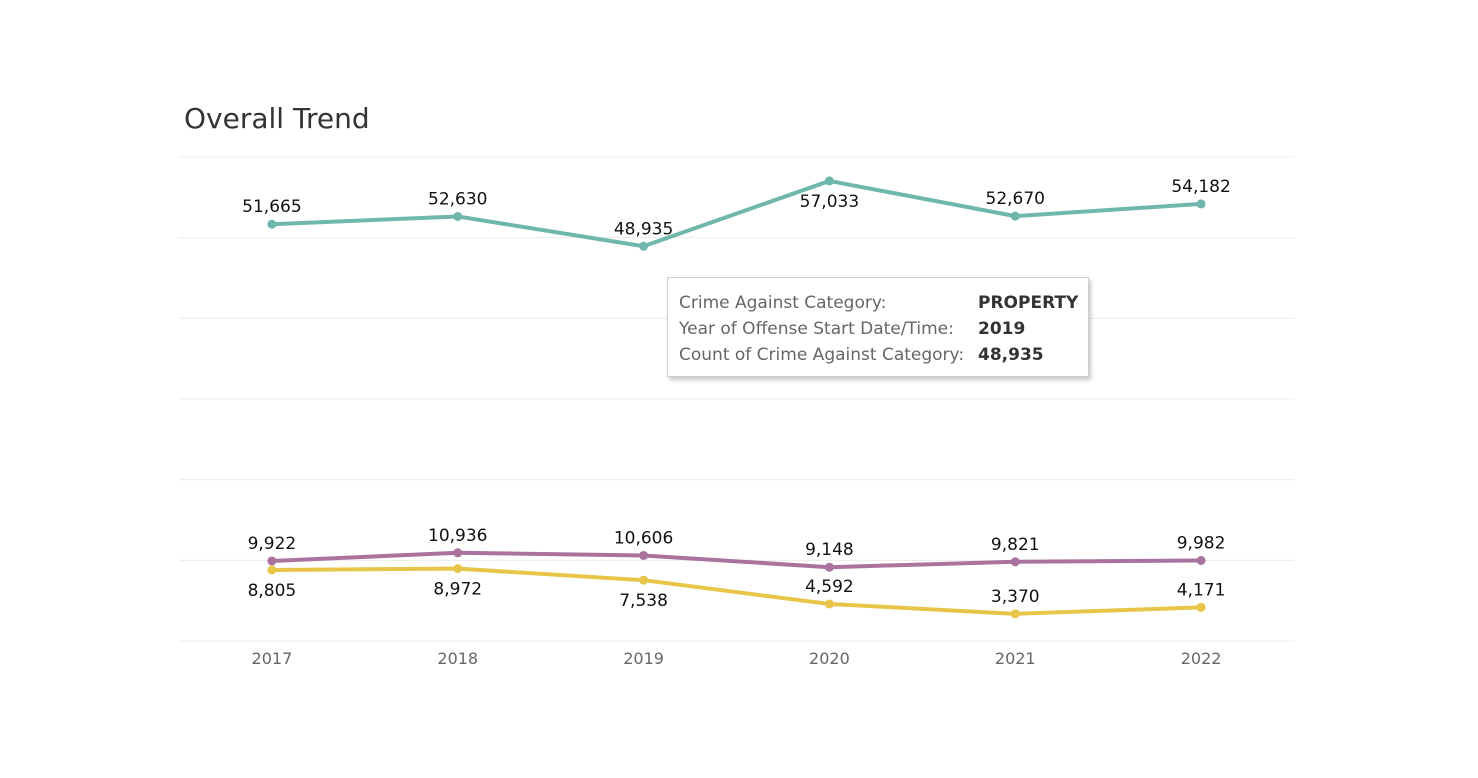 The width and height of the screenshot is (1478, 778). Describe the element at coordinates (457, 658) in the screenshot. I see `x-tick-label: 2018` at that location.